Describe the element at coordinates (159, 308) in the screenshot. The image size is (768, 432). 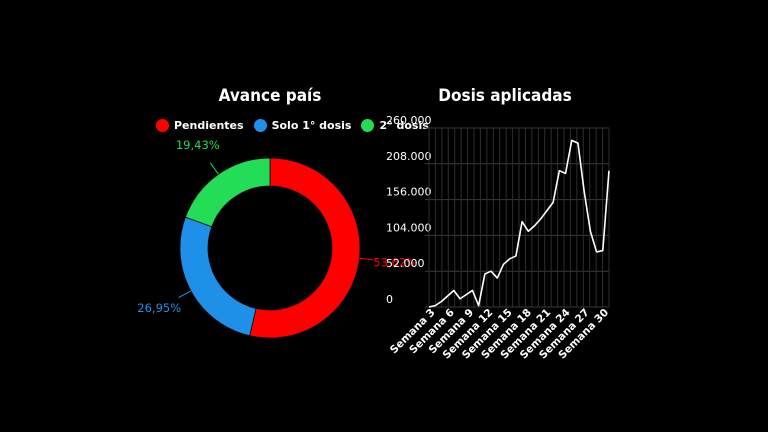
I see `donut-label-solo-1-dosis: 26,95%` at that location.